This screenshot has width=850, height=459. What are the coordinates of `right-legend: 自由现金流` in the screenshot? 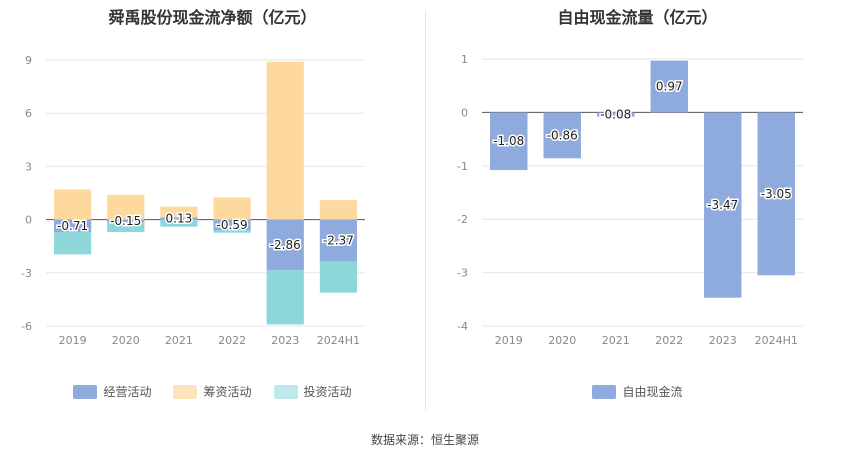 It's located at (637, 391).